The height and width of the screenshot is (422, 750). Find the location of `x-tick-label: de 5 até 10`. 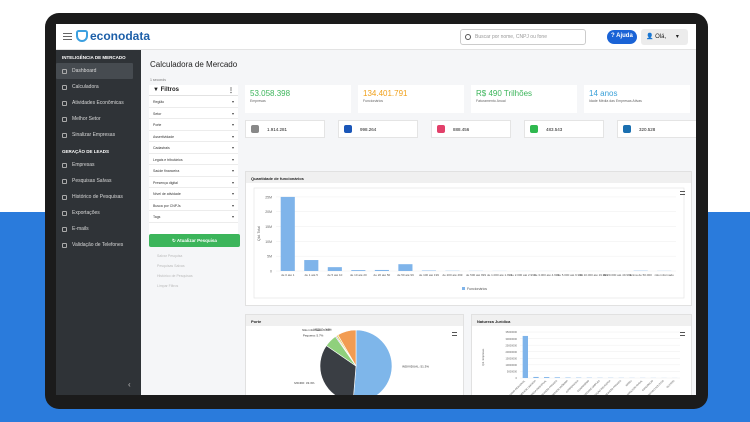

x-tick-label: de 5 até 10 is located at coordinates (334, 275).